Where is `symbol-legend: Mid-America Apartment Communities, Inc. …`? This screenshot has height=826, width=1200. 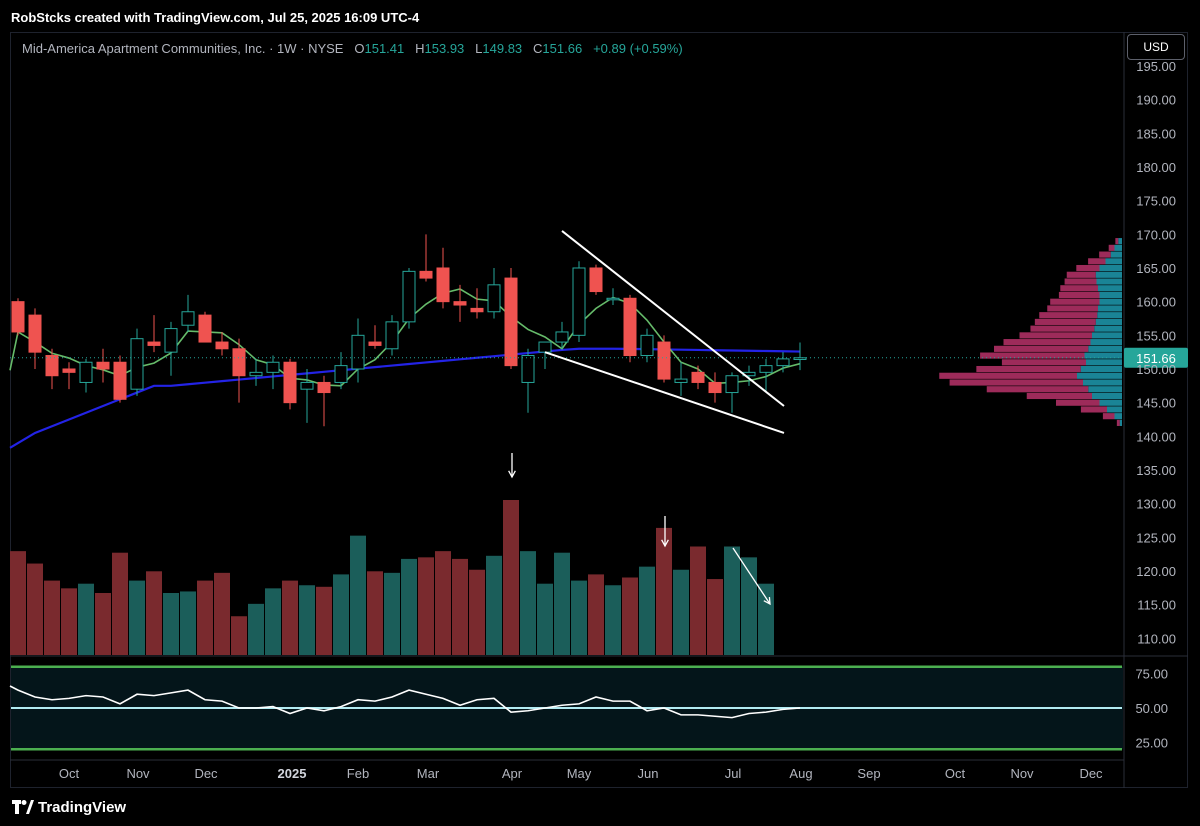
symbol-legend: Mid-America Apartment Communities, Inc. … is located at coordinates (352, 48).